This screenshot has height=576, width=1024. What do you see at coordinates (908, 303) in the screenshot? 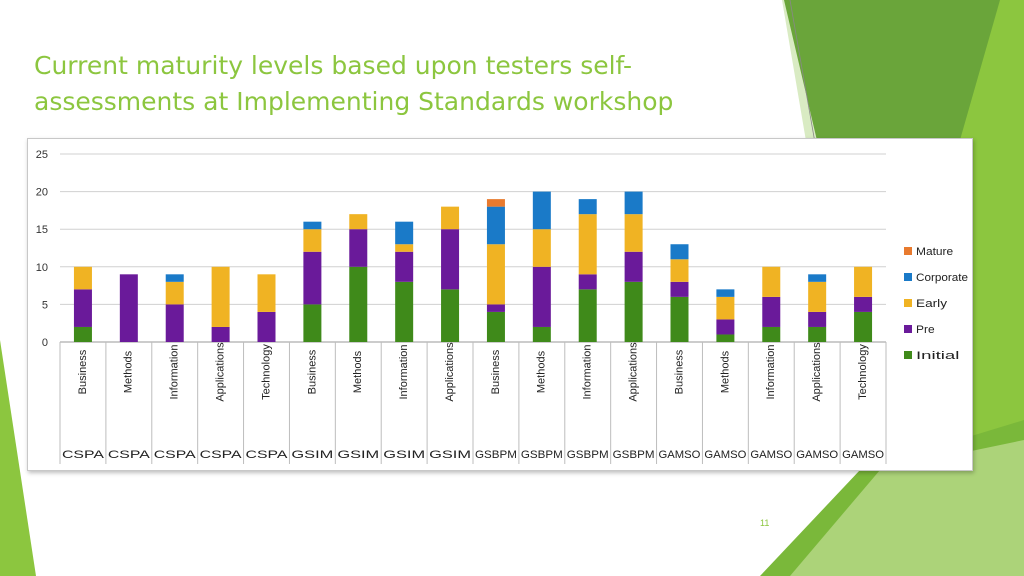
I see `legend-swatch-early` at bounding box center [908, 303].